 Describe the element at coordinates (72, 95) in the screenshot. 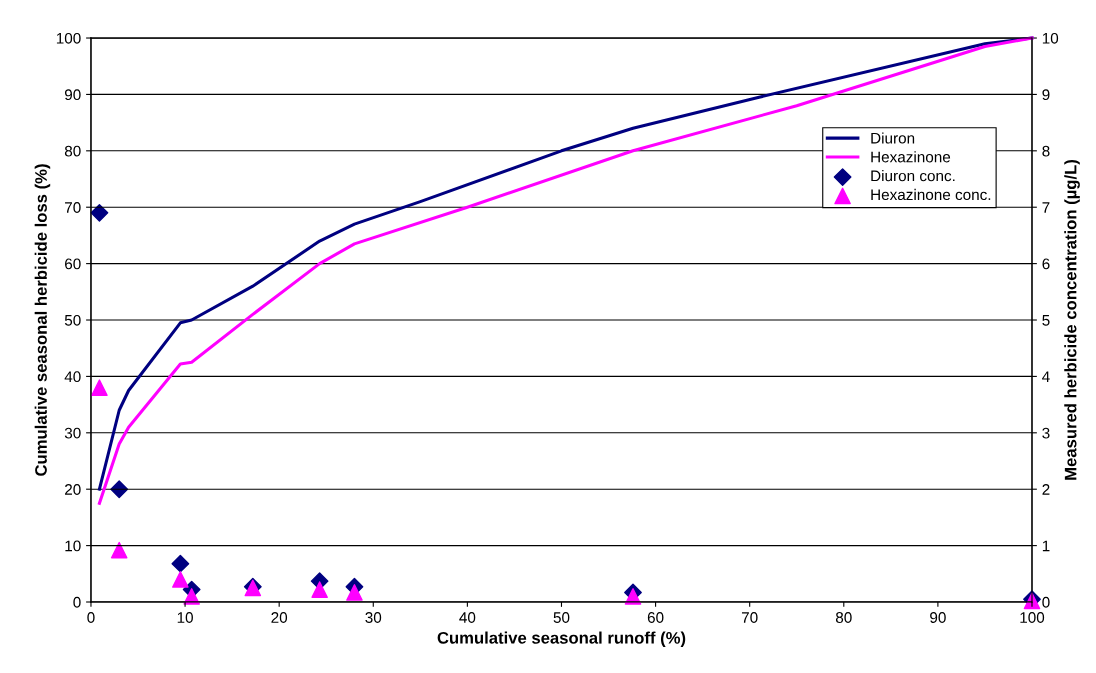

I see `y-tick-label: 90` at that location.